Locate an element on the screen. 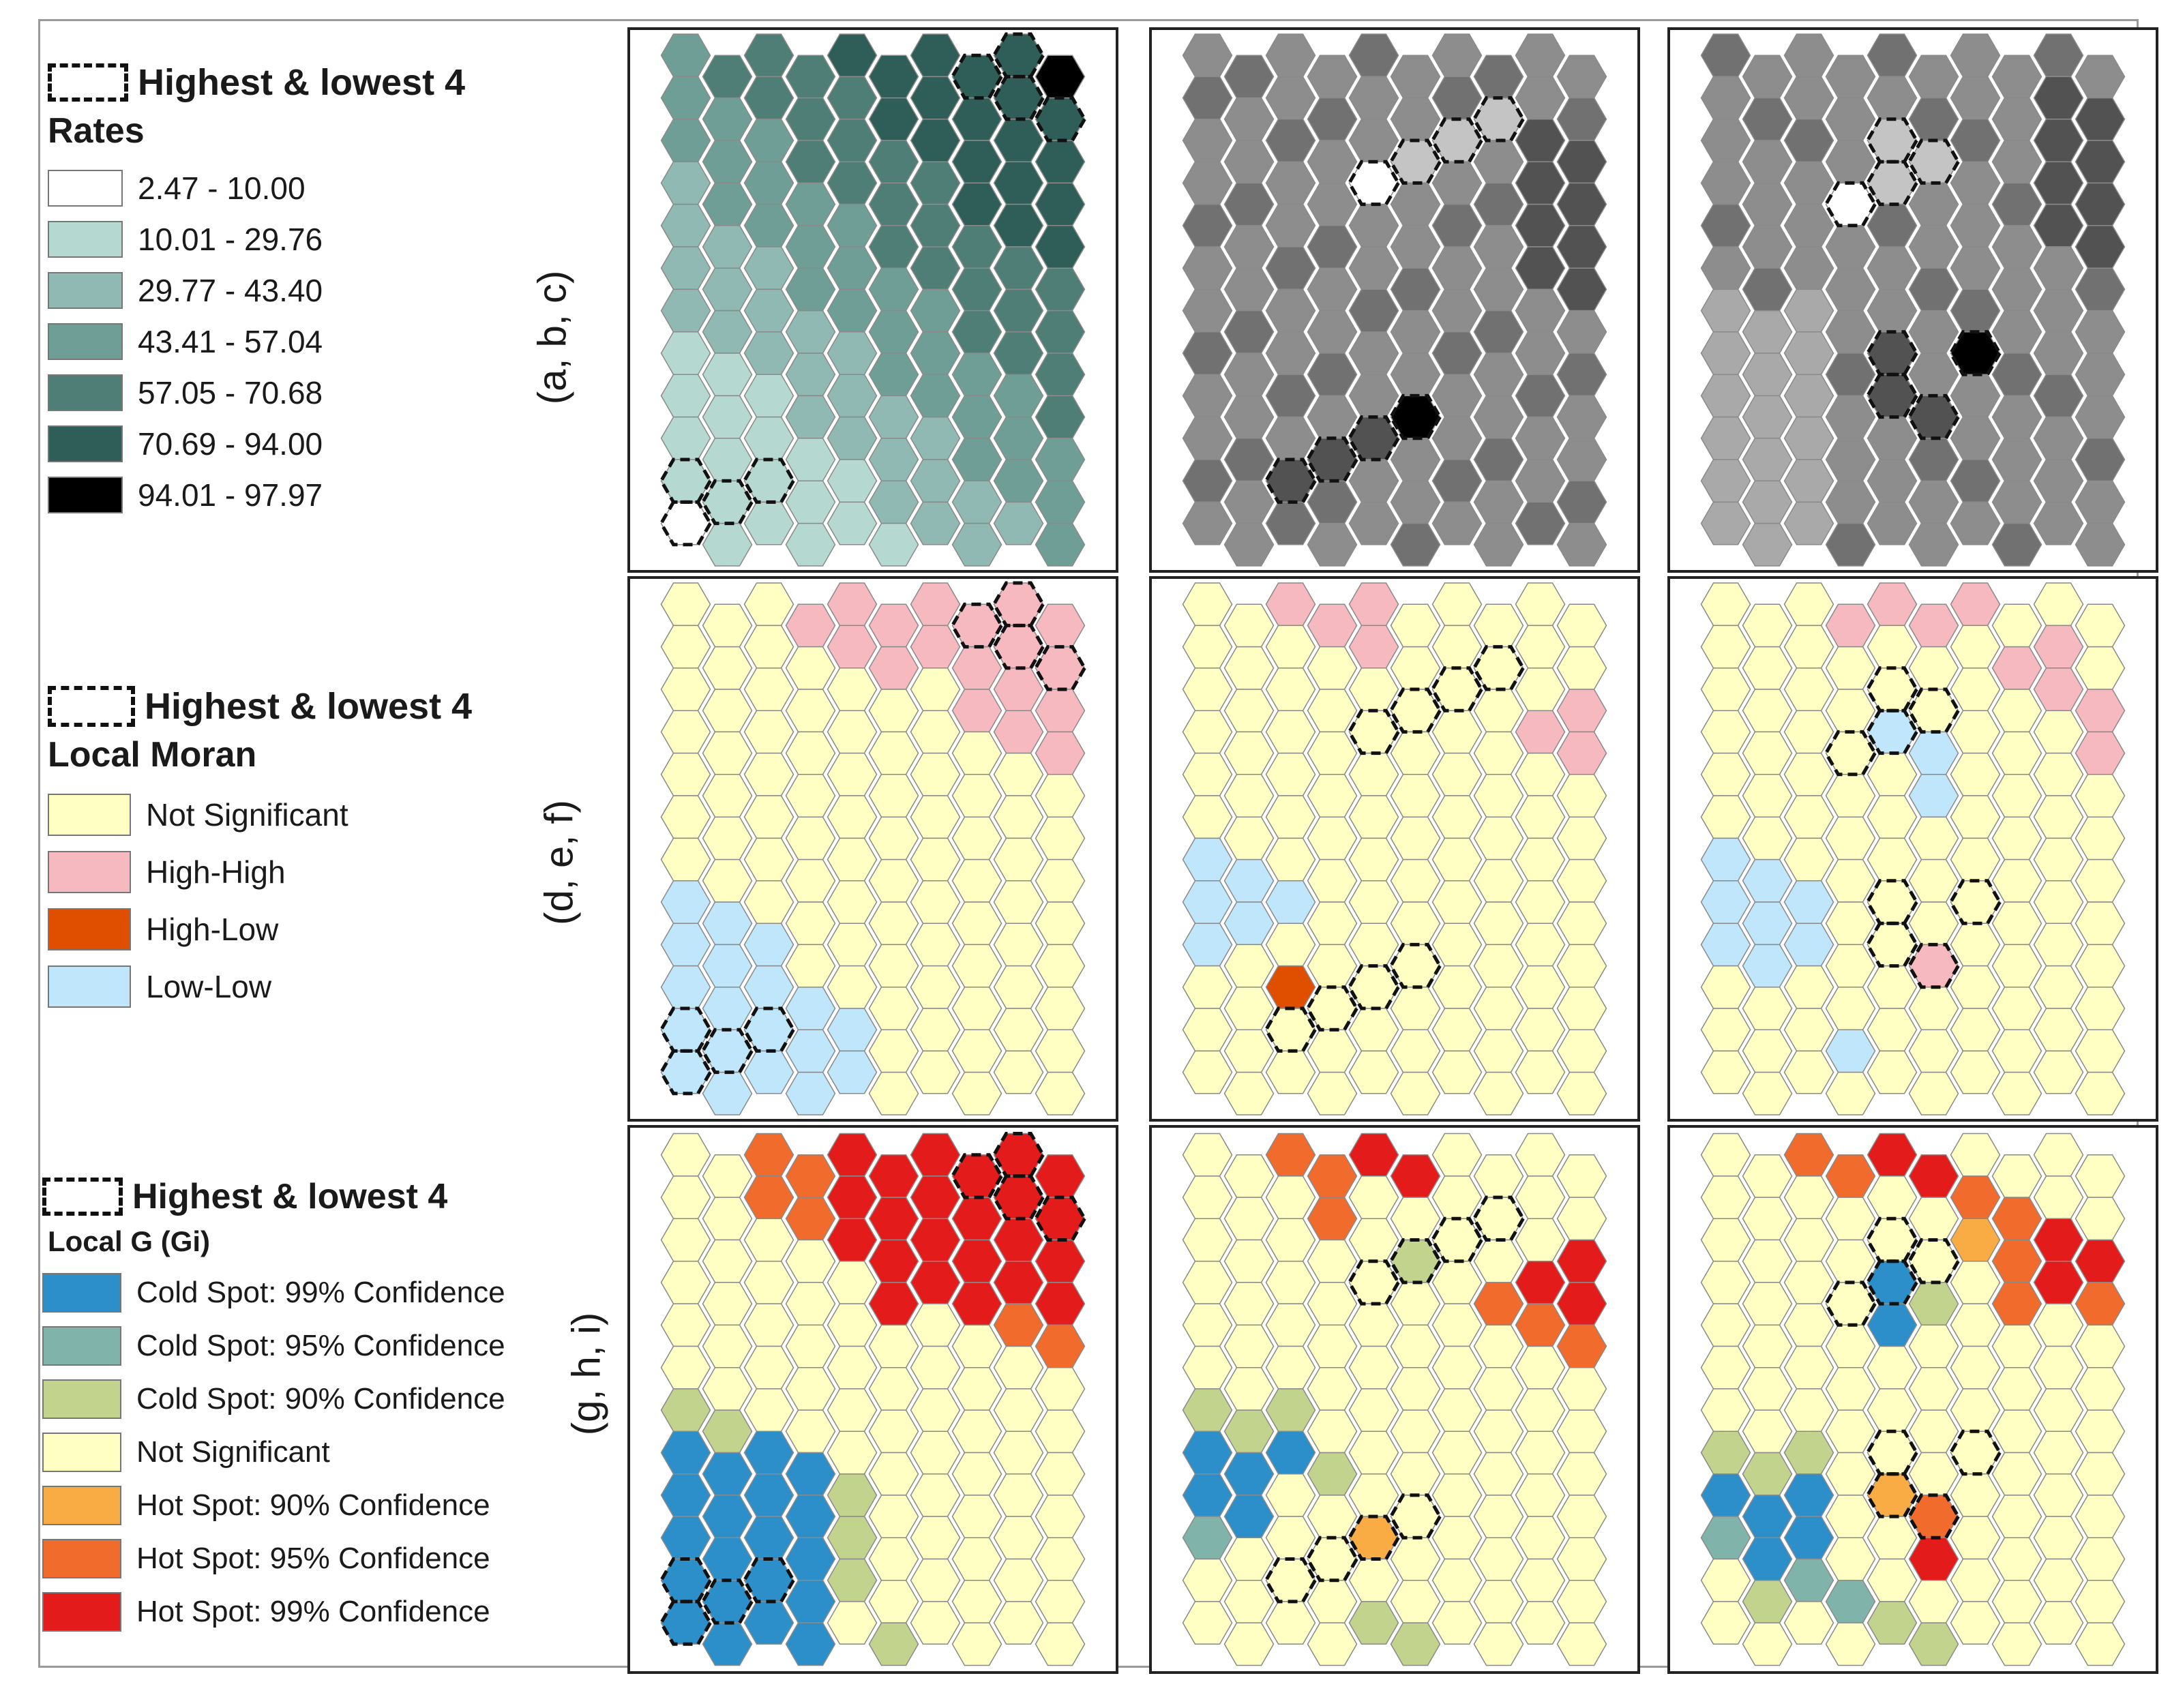 The width and height of the screenshot is (2170, 1708). map-panel-b is located at coordinates (1394, 300).